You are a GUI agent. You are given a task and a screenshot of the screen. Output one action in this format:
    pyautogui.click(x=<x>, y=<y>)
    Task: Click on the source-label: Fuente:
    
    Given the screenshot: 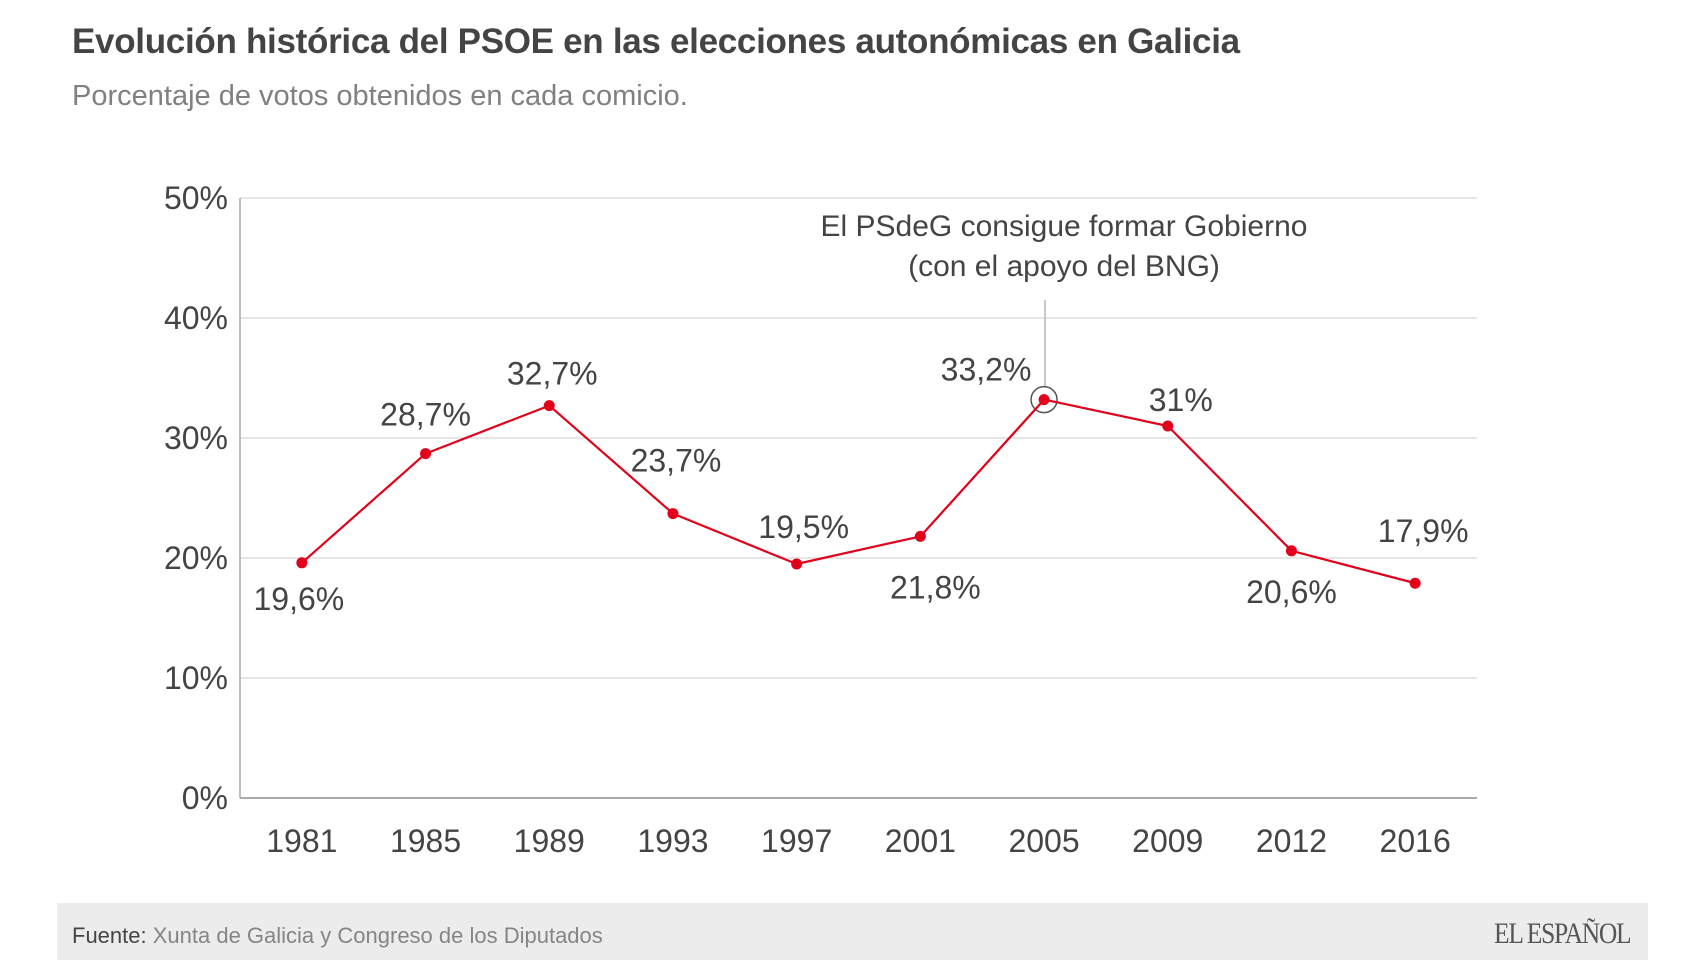 What is the action you would take?
    pyautogui.click(x=109, y=935)
    